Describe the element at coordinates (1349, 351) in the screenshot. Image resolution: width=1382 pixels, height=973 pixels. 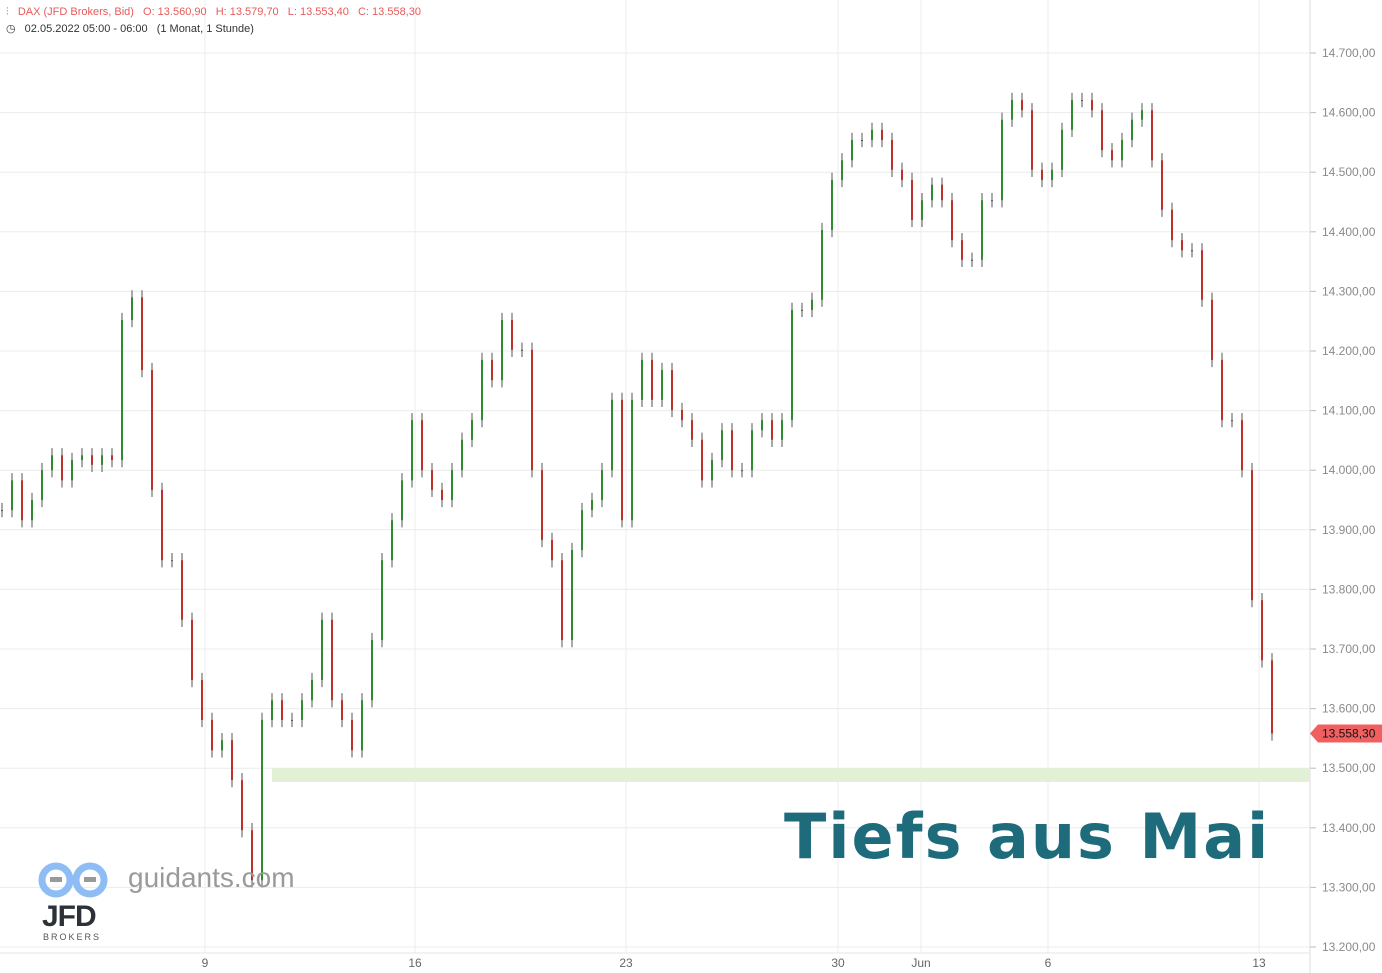
I see `y-tick-label: 14.200,00` at that location.